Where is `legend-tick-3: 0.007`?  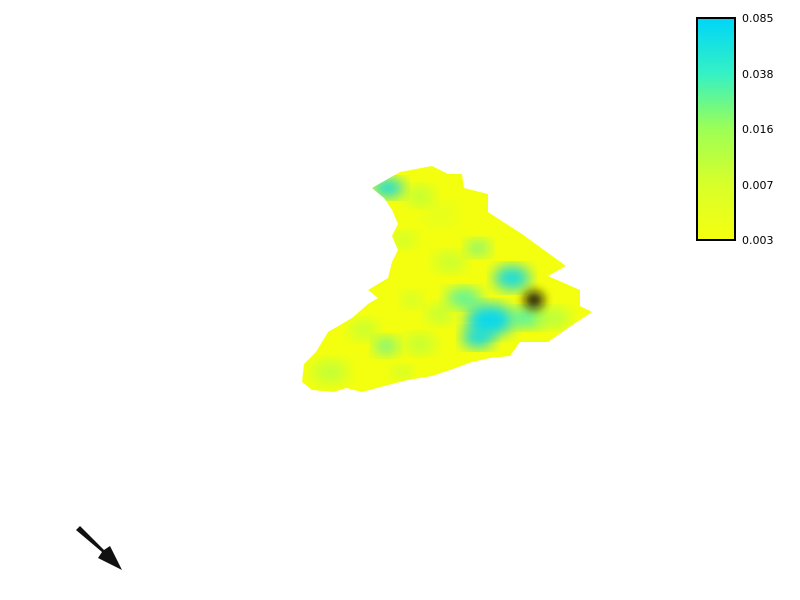
legend-tick-3: 0.007 is located at coordinates (758, 185).